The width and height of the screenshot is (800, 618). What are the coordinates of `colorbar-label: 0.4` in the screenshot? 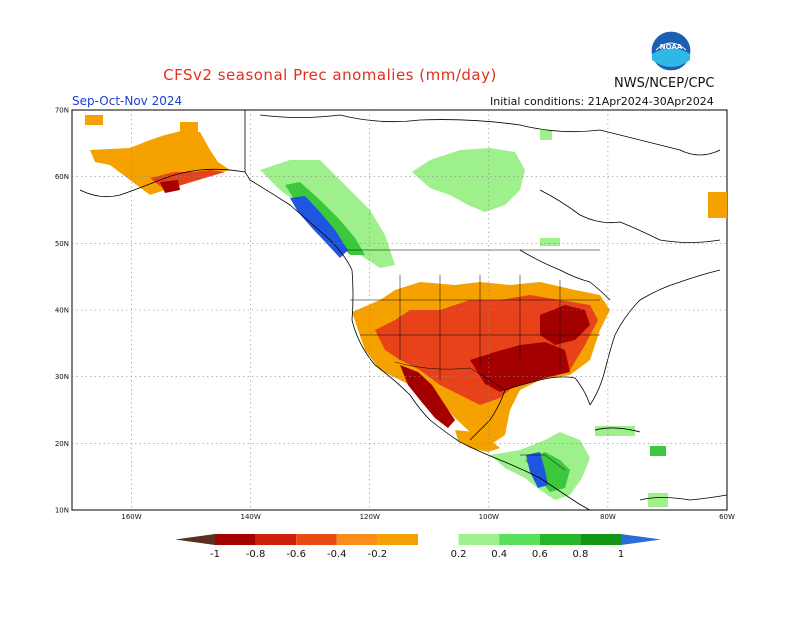 It's located at (499, 554).